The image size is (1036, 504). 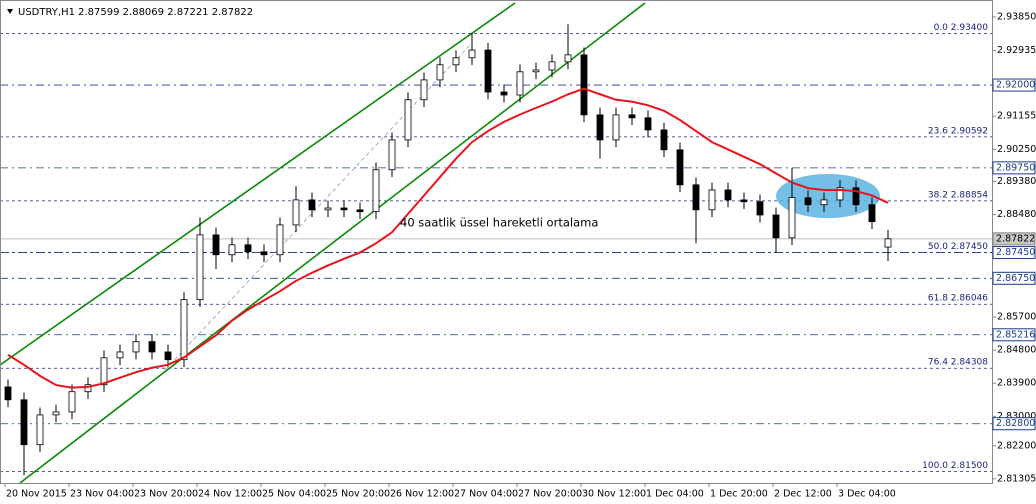 I want to click on price-level-label: 2.85216, so click(x=1015, y=334).